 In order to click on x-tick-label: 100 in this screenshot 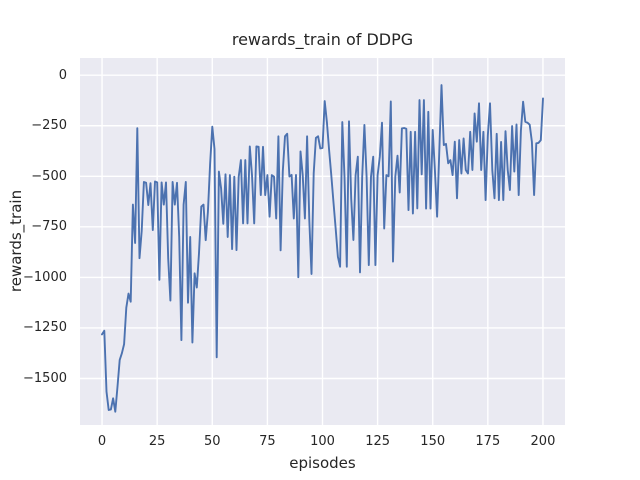, I will do `click(322, 441)`.